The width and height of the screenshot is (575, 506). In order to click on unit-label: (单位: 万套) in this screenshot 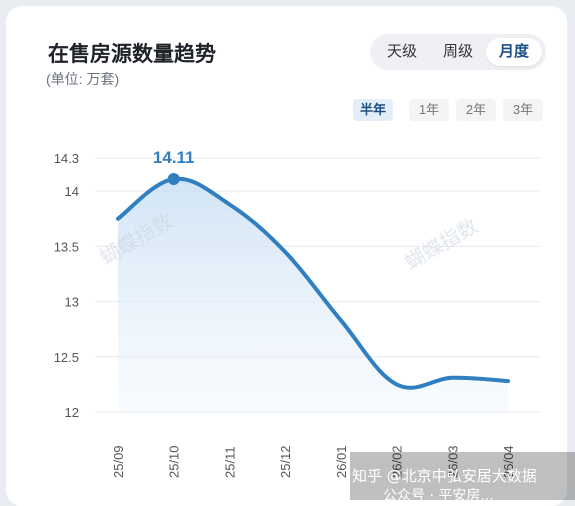, I will do `click(83, 79)`.